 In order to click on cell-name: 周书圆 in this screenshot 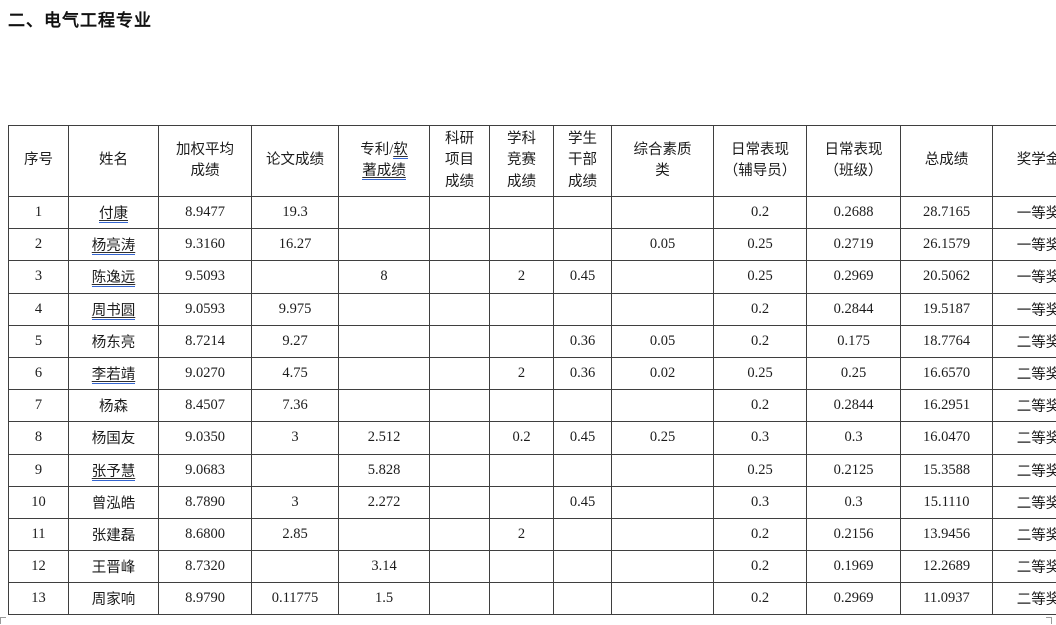, I will do `click(113, 309)`.